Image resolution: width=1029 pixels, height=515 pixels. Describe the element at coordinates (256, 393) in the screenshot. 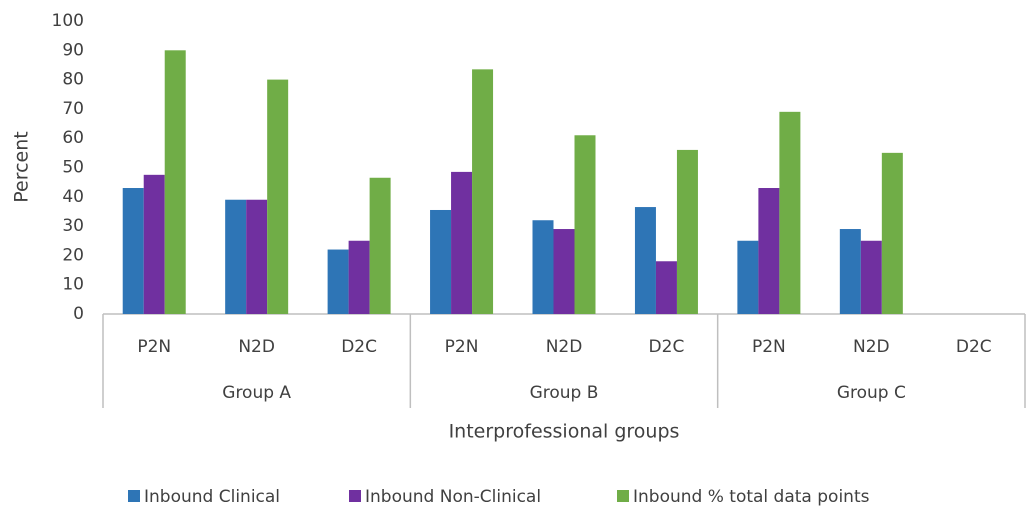

I see `group-label: Group A` at that location.